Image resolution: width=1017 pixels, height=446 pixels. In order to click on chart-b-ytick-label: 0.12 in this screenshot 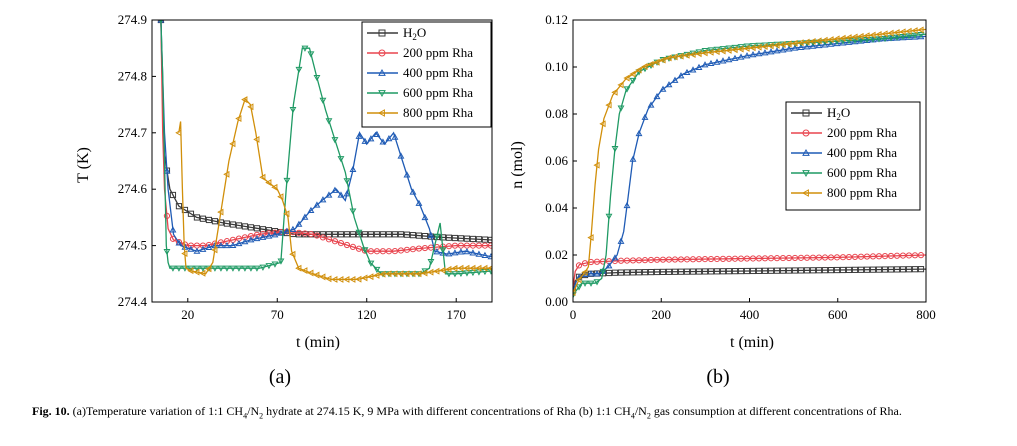, I will do `click(556, 19)`.